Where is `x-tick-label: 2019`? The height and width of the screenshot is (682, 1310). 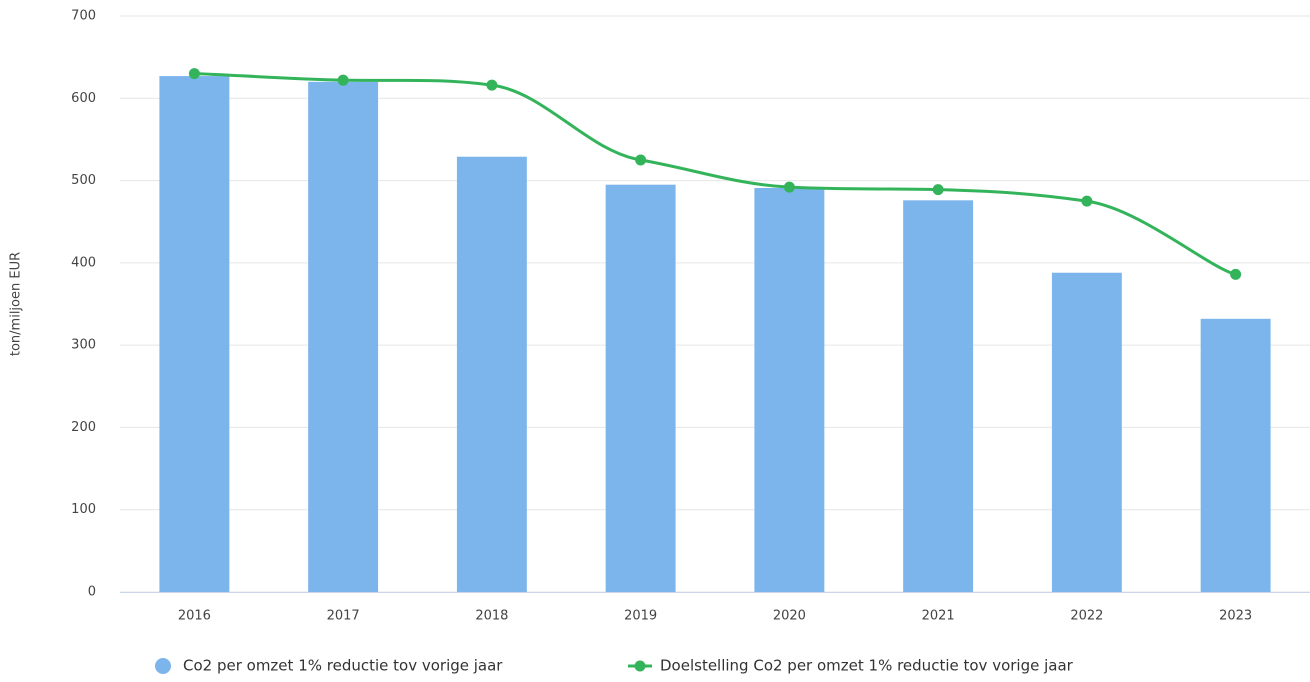 x-tick-label: 2019 is located at coordinates (640, 616).